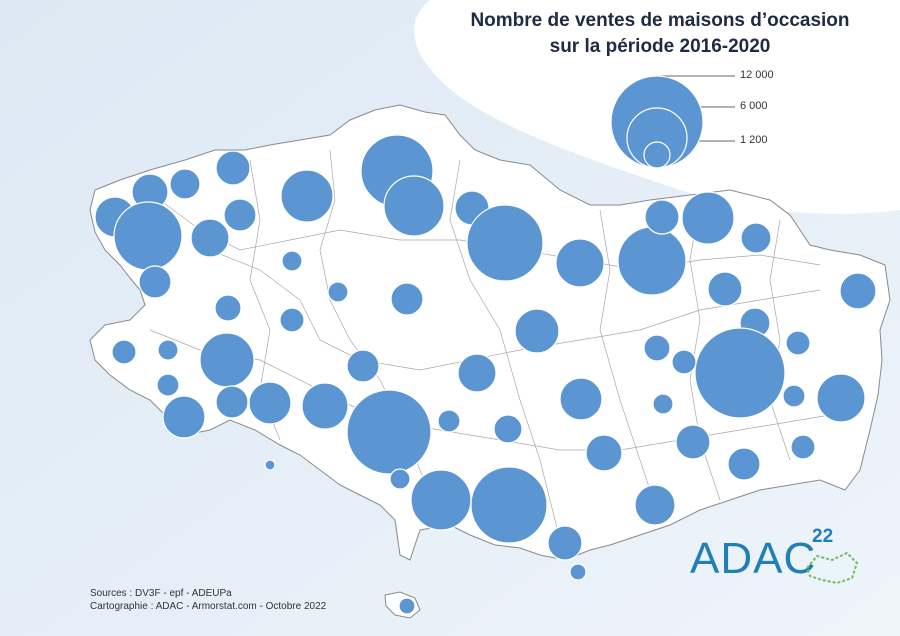 The width and height of the screenshot is (900, 636). Describe the element at coordinates (657, 122) in the screenshot. I see `legend-circles` at that location.